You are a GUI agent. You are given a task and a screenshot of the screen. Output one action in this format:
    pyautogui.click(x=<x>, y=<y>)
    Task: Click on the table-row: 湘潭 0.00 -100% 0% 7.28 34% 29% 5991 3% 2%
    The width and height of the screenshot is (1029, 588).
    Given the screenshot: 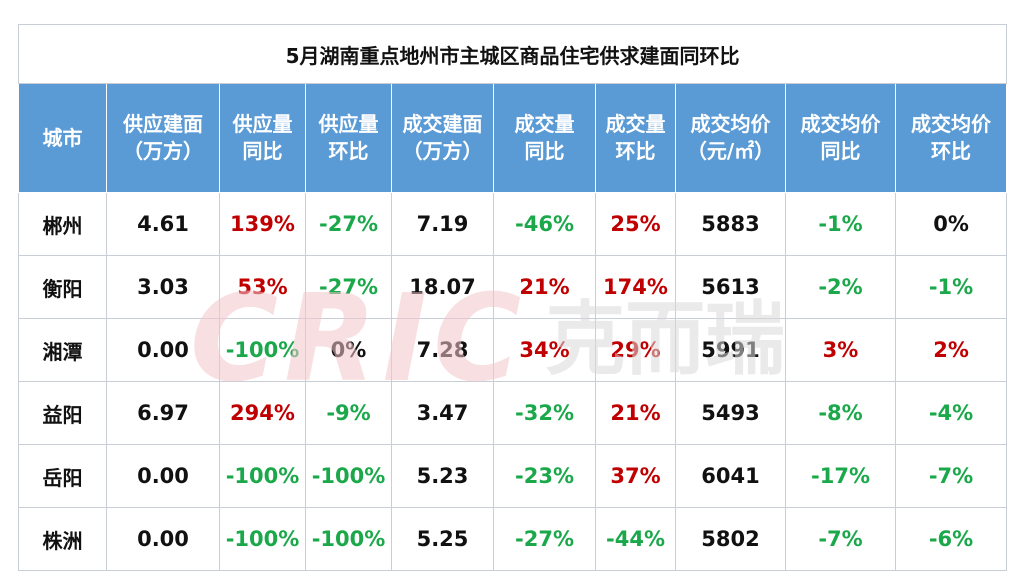 What is the action you would take?
    pyautogui.click(x=513, y=350)
    